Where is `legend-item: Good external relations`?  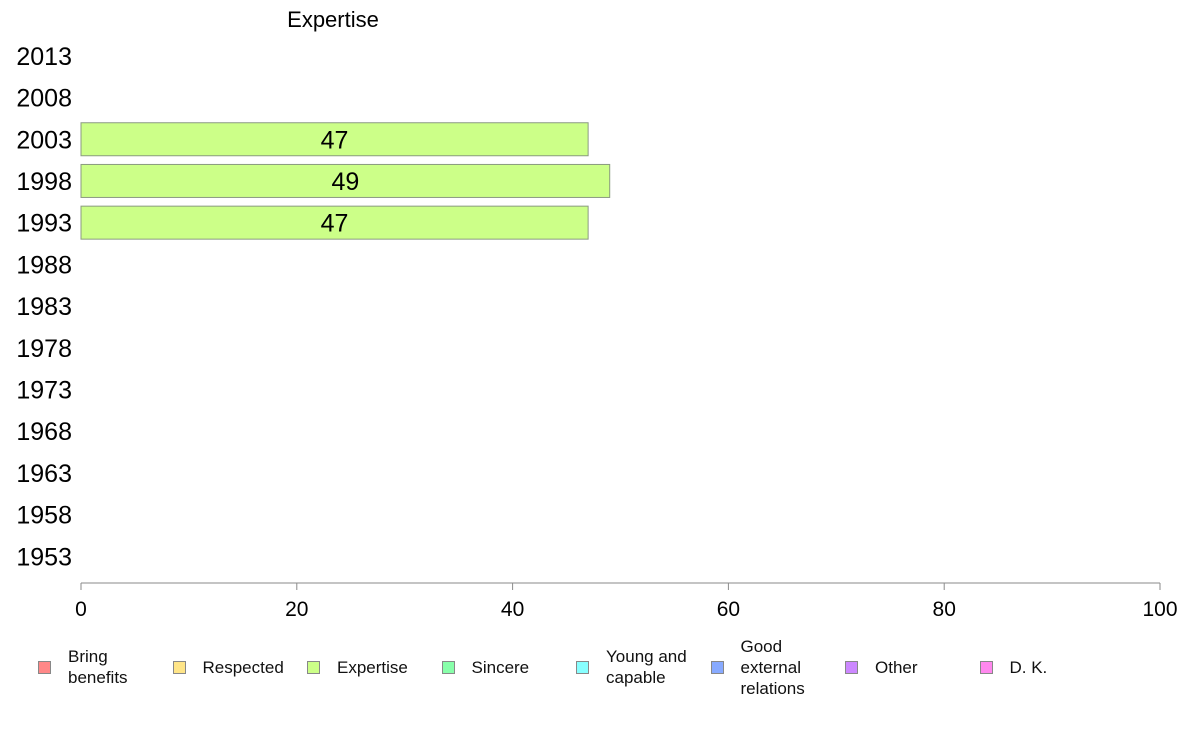 legend-item: Good external relations is located at coordinates (775, 667).